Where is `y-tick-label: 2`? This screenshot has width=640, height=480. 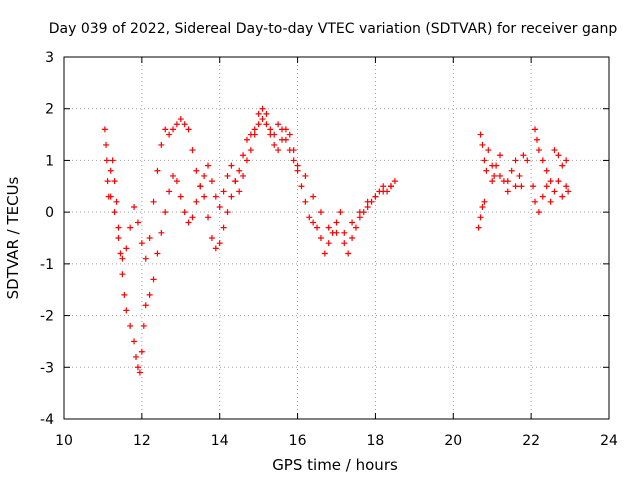 y-tick-label: 2 is located at coordinates (49, 110).